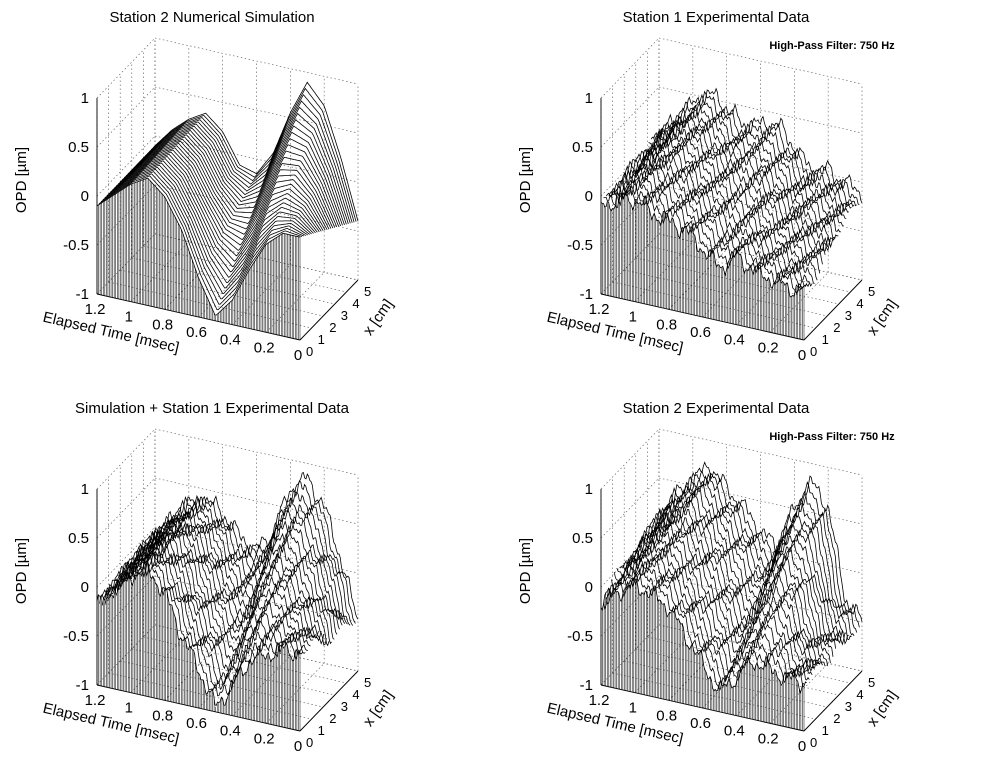 Image resolution: width=1008 pixels, height=782 pixels. What do you see at coordinates (85, 587) in the screenshot?
I see `z-tick-label: 0` at bounding box center [85, 587].